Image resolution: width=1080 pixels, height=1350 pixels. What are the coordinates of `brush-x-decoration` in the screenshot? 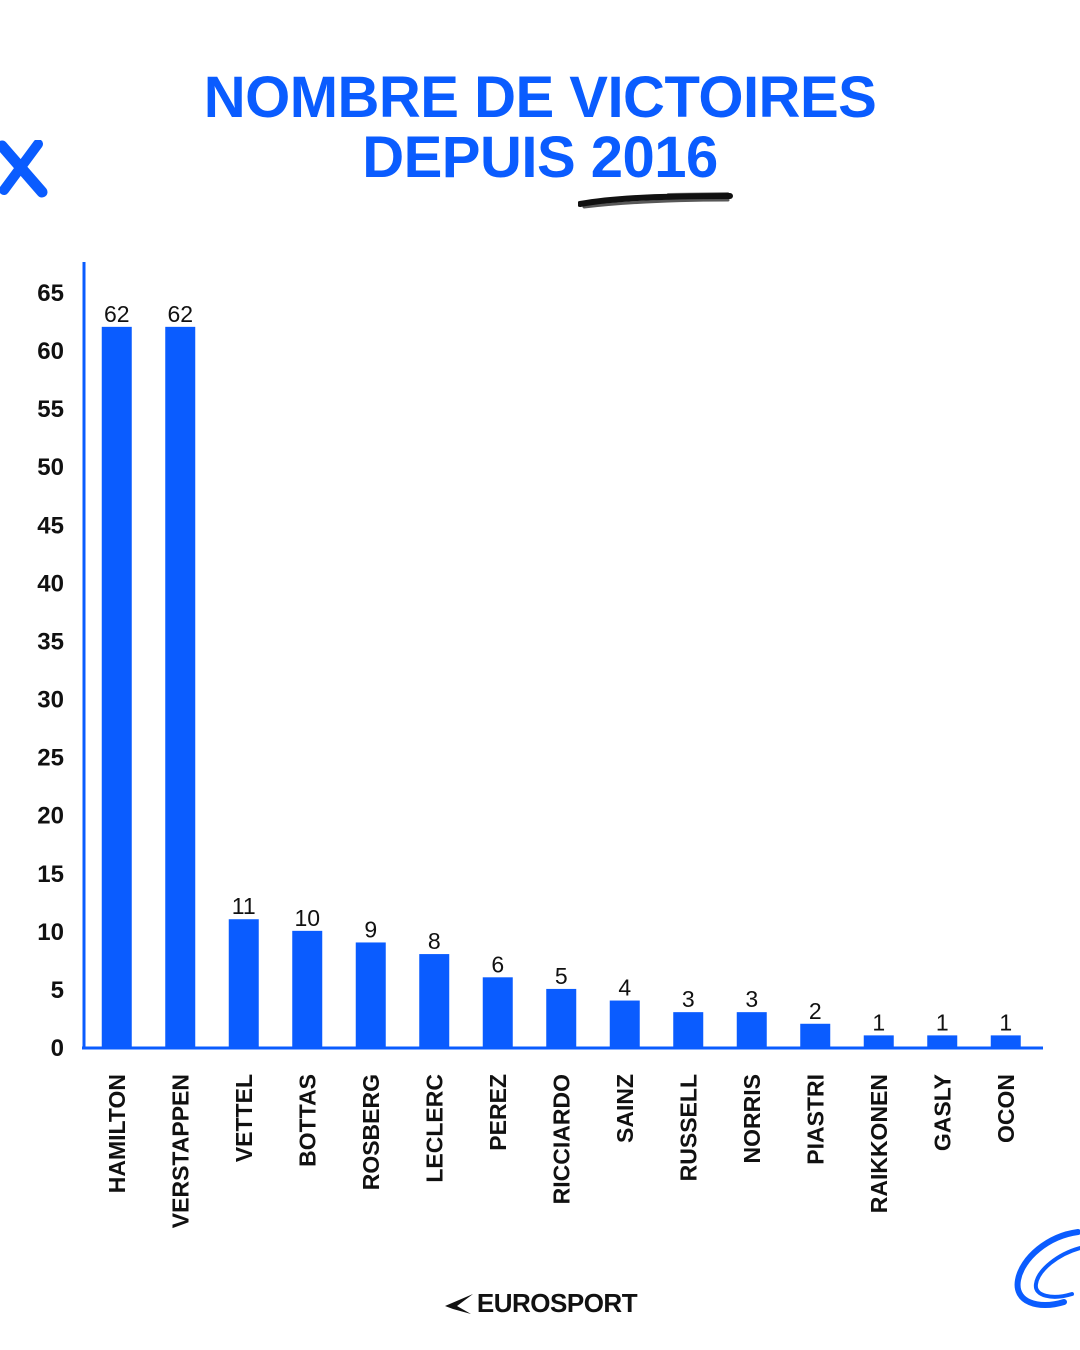 It's located at (24, 169).